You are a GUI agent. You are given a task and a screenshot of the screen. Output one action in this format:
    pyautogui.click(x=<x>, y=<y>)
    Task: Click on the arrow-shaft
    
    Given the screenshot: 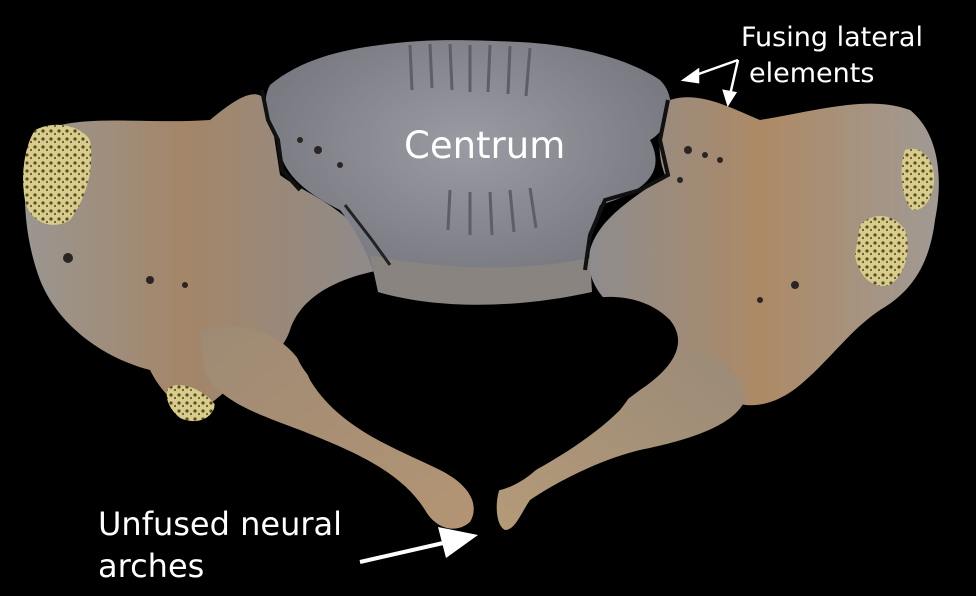 What is the action you would take?
    pyautogui.click(x=406, y=551)
    